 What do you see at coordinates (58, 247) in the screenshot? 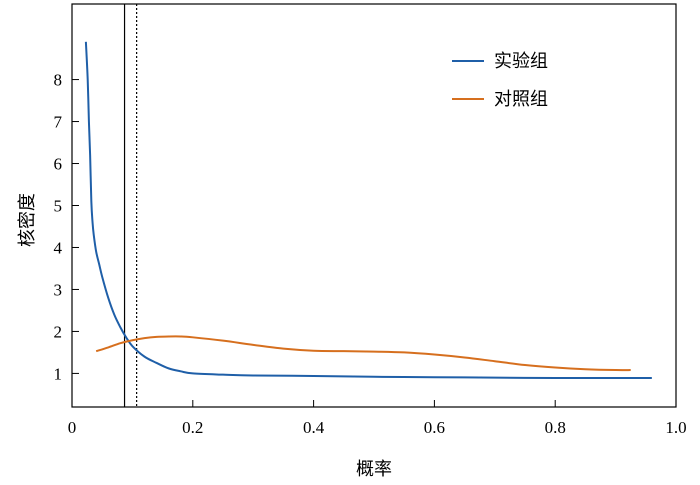
I see `y-tick-label-3: 4` at bounding box center [58, 247].